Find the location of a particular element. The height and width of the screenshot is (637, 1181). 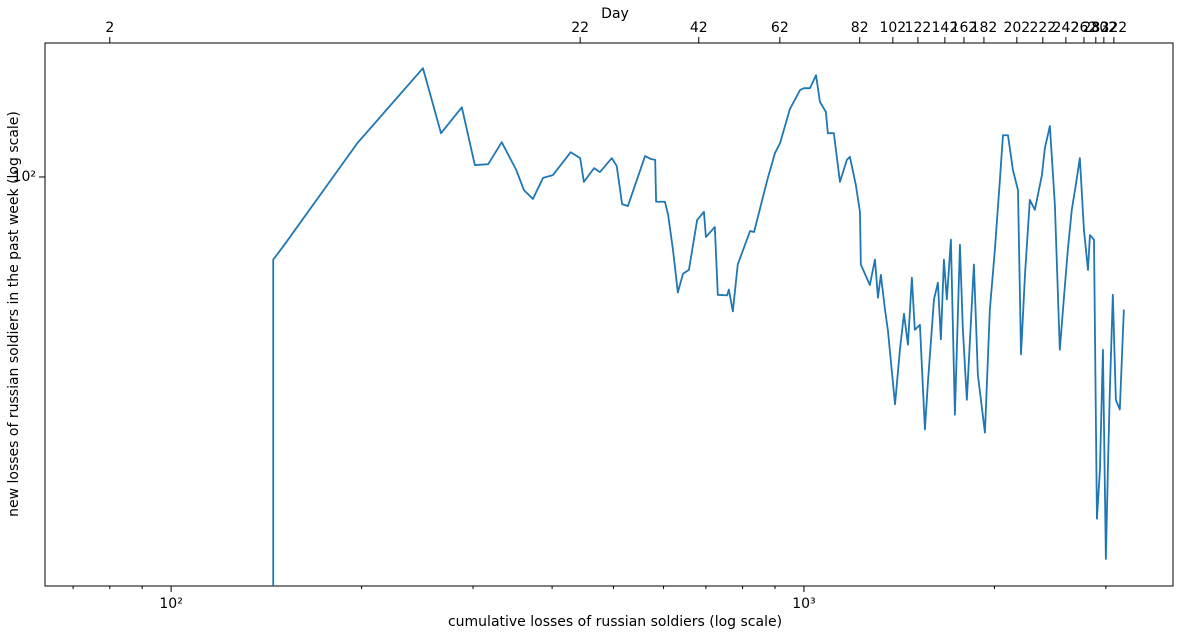

top-tick-label: 122 is located at coordinates (918, 28).